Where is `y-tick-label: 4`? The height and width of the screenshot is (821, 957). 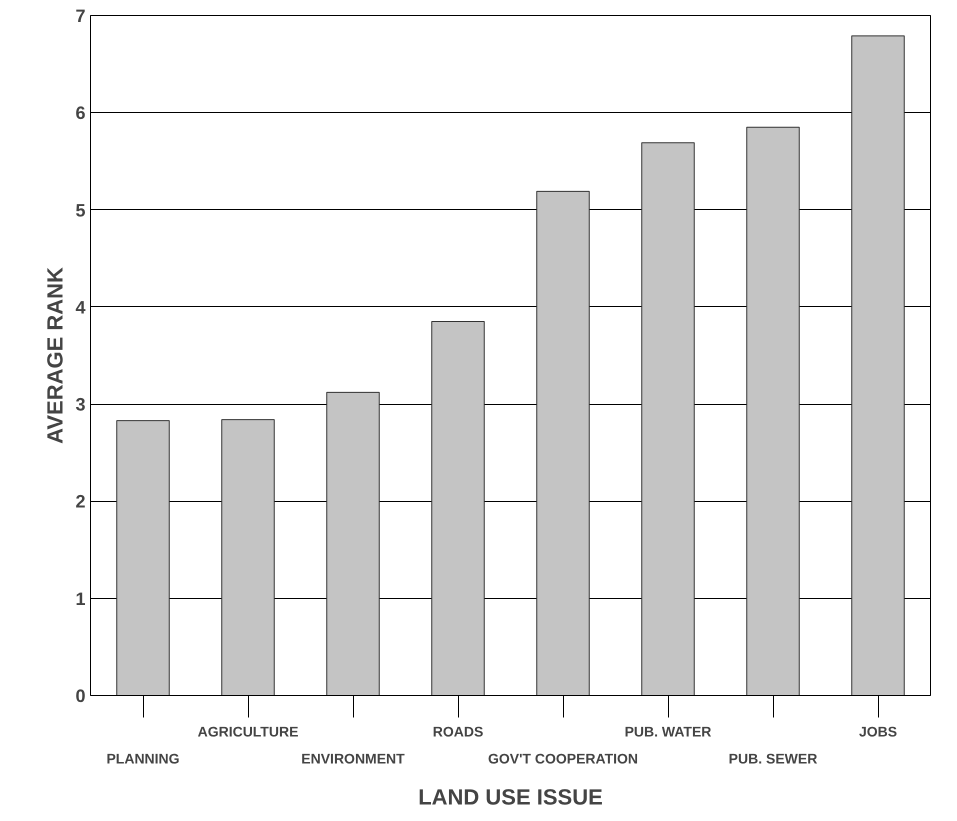 y-tick-label: 4 is located at coordinates (80, 307).